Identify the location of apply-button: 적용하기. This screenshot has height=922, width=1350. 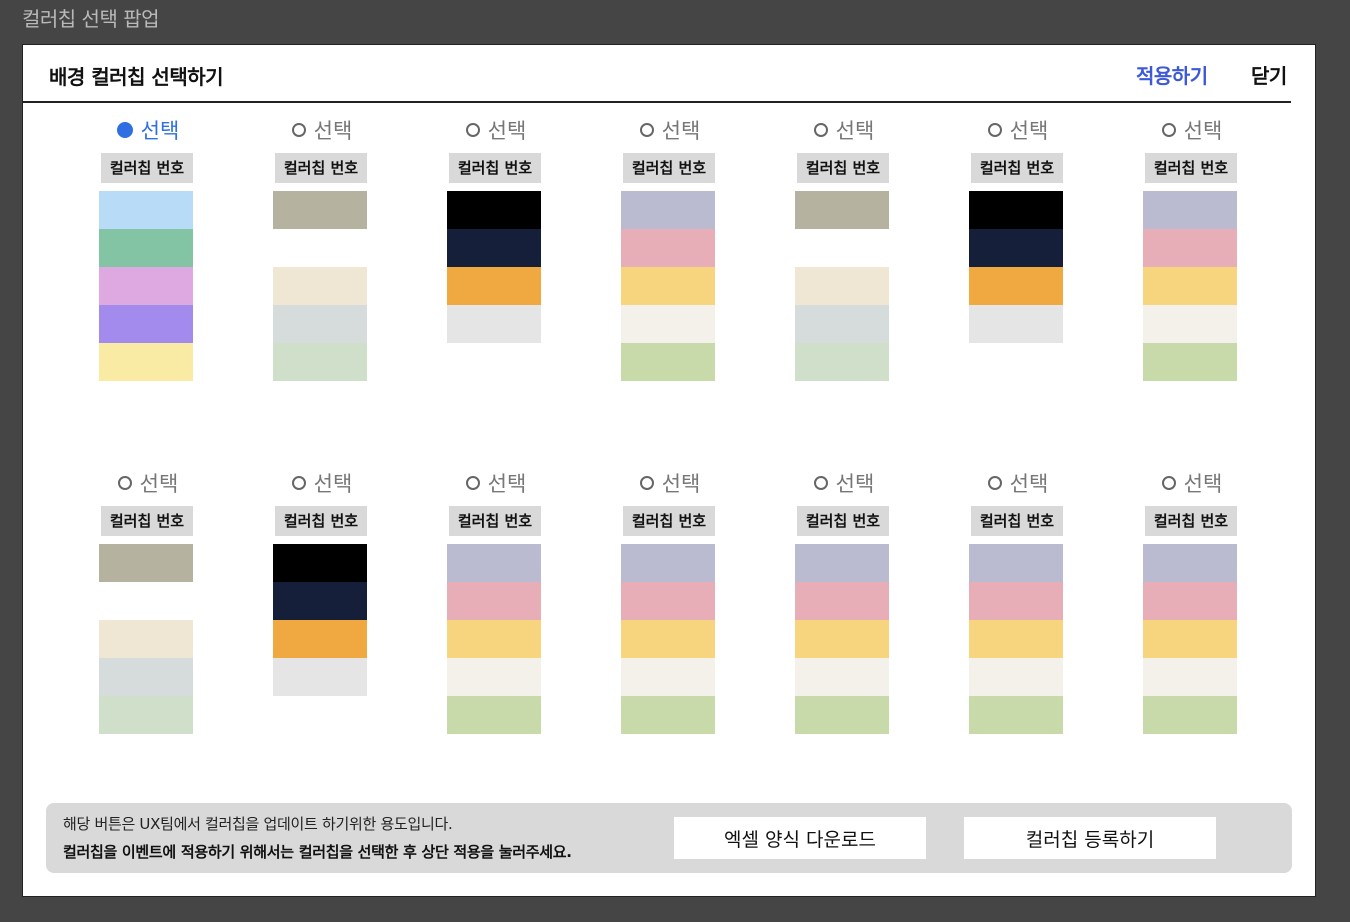
(1172, 76).